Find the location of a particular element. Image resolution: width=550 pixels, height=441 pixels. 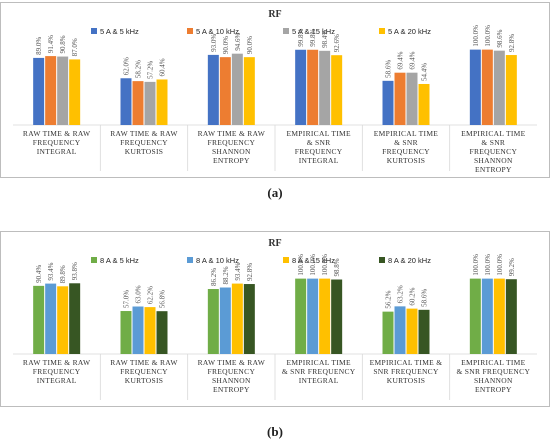

bar-b-cat2-s0 is located at coordinates (213, 321).